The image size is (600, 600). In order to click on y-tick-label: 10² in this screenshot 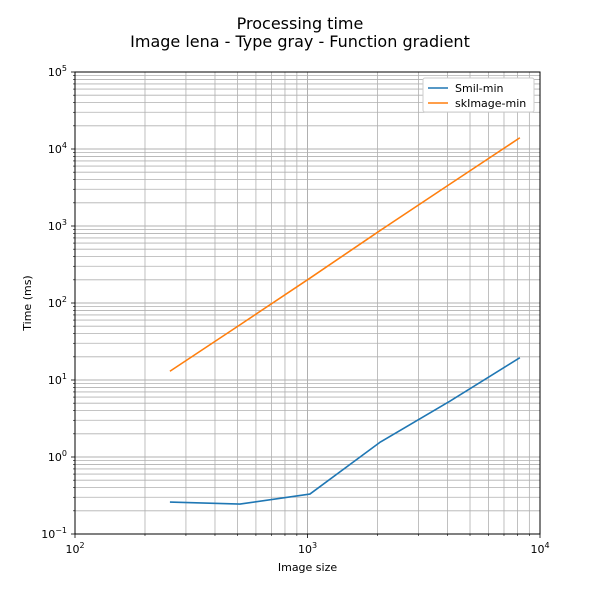, I will do `click(57, 302)`.